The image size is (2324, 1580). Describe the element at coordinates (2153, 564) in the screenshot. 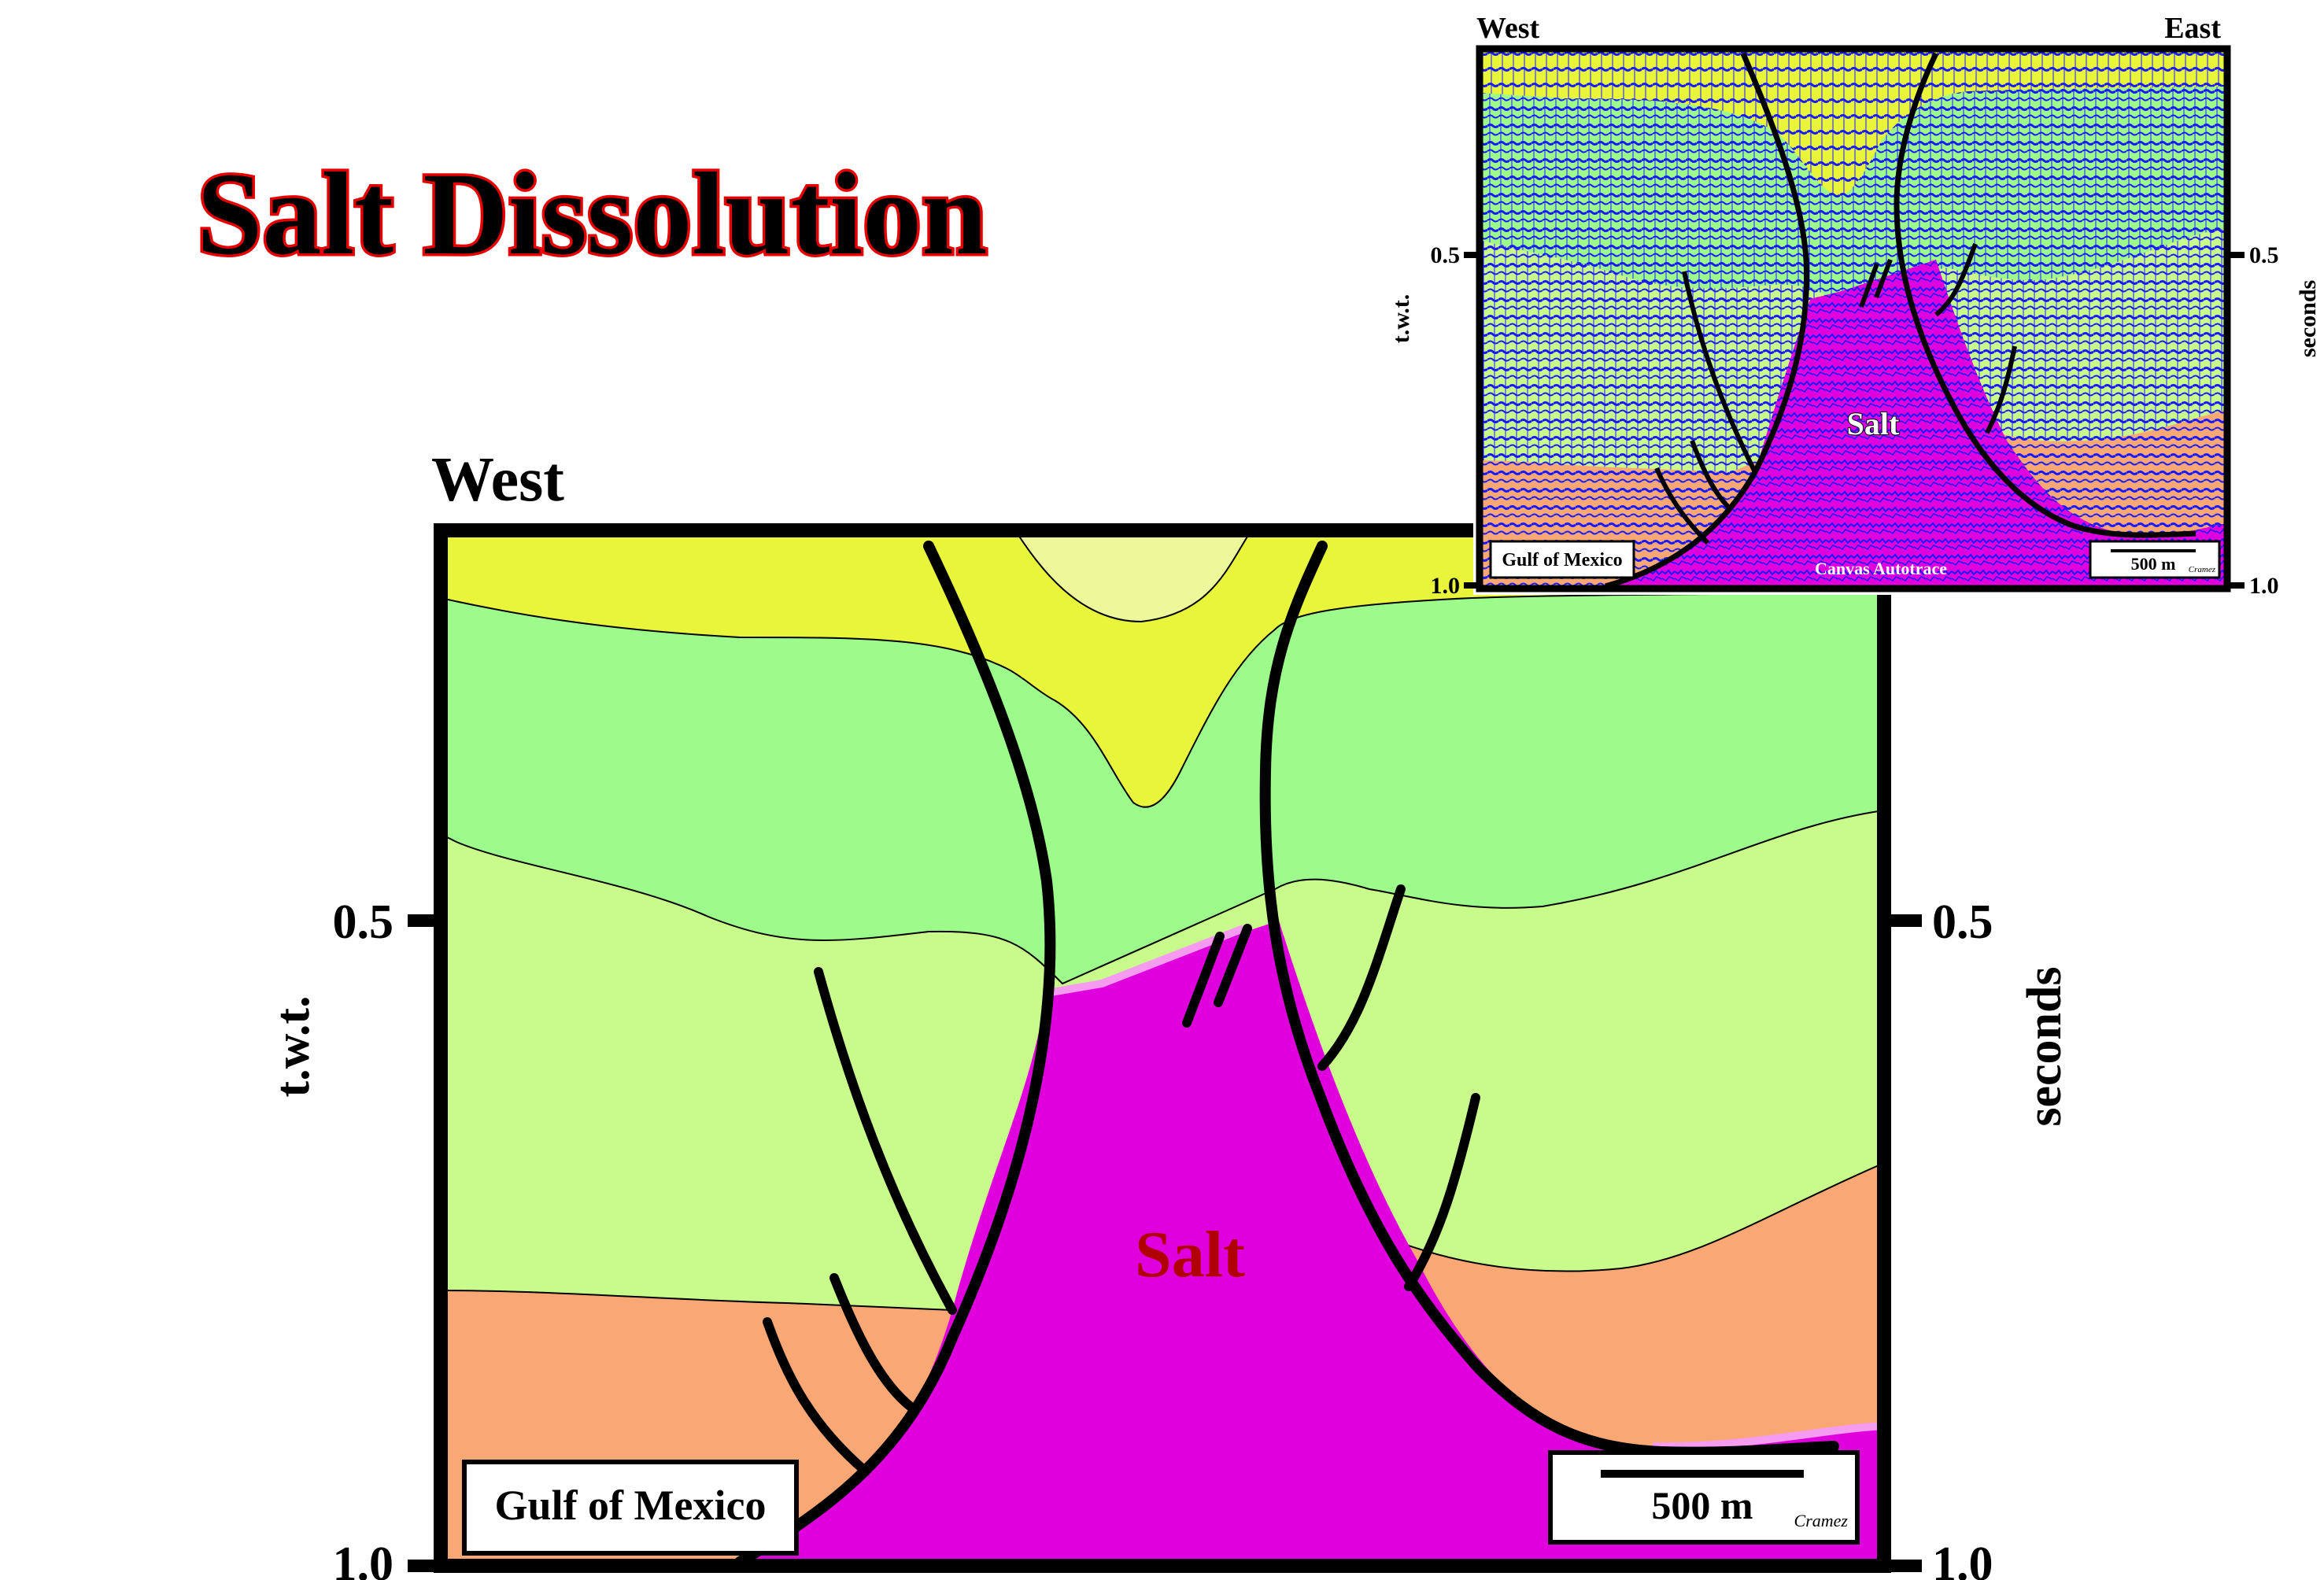

I see `inset-scale-label: 500 m` at that location.